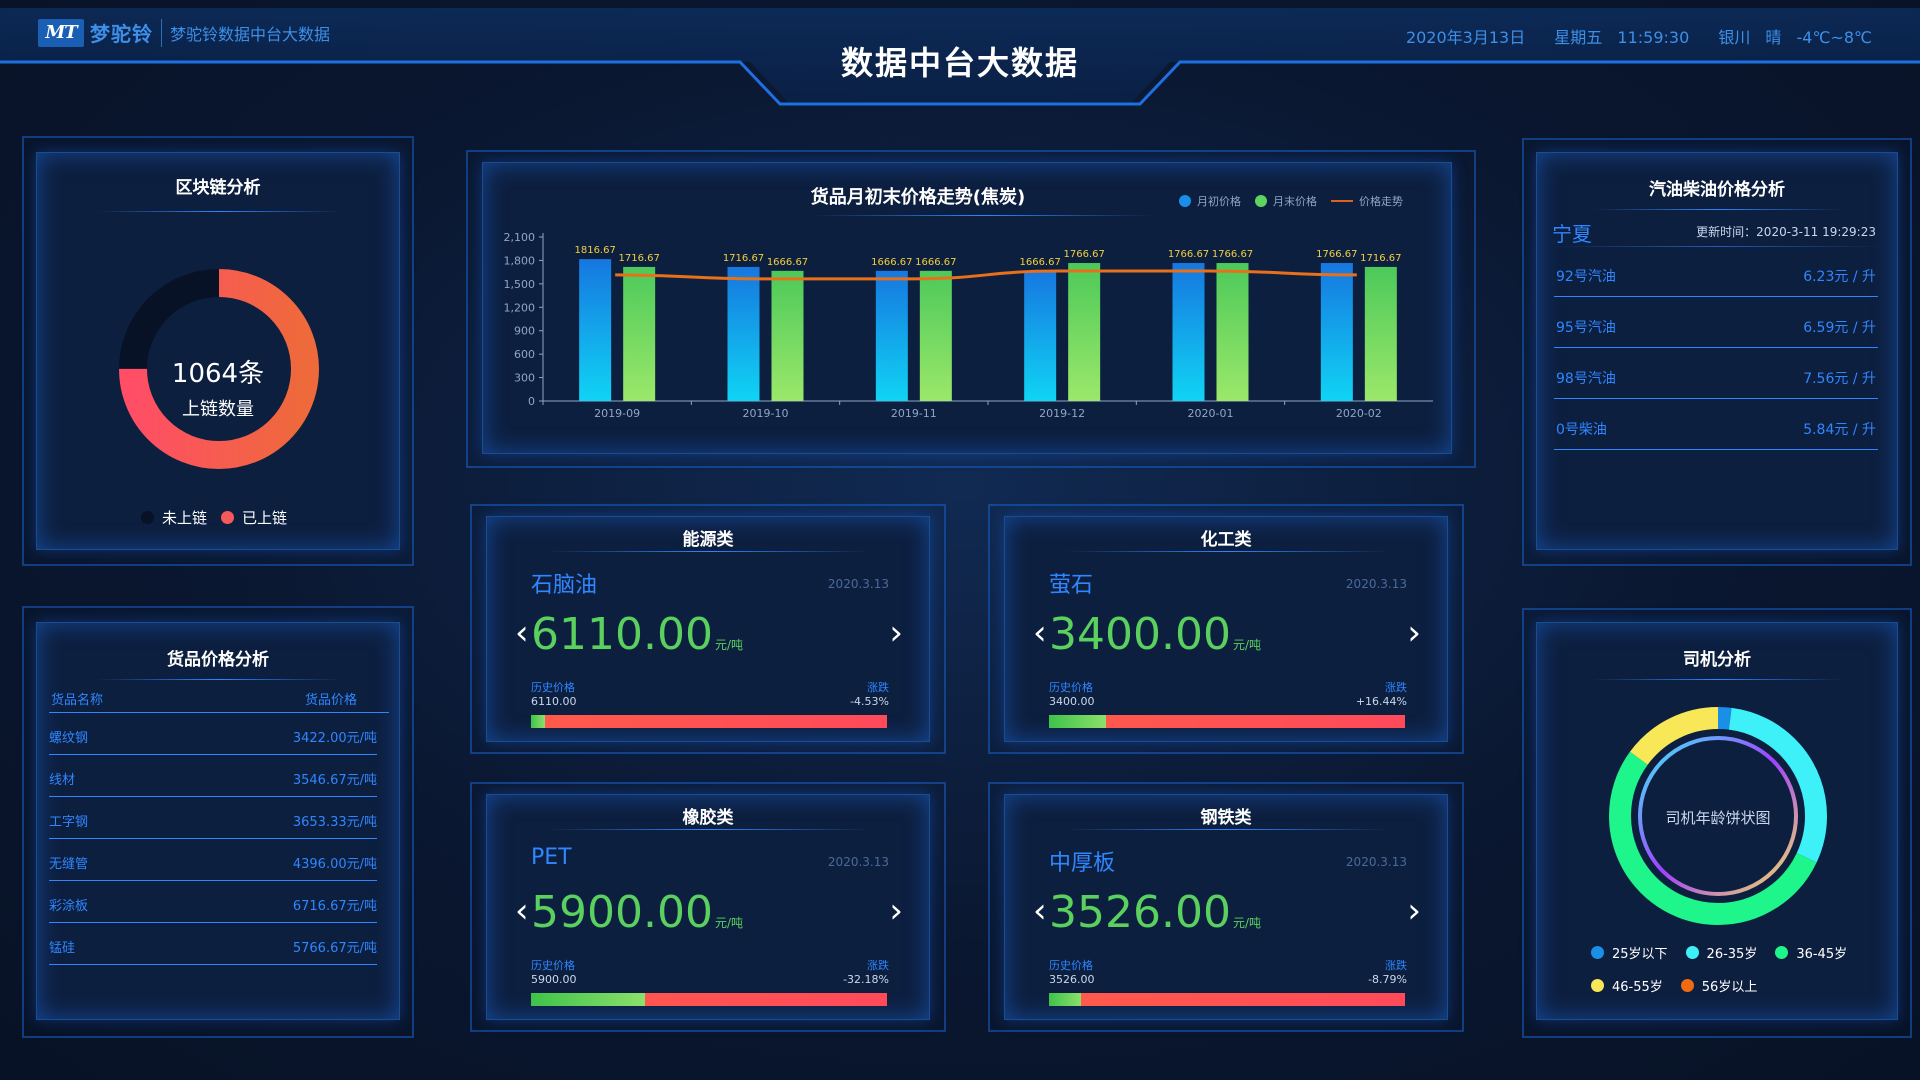 This screenshot has width=1920, height=1080. I want to click on x-tick-label: 2020-01, so click(1211, 413).